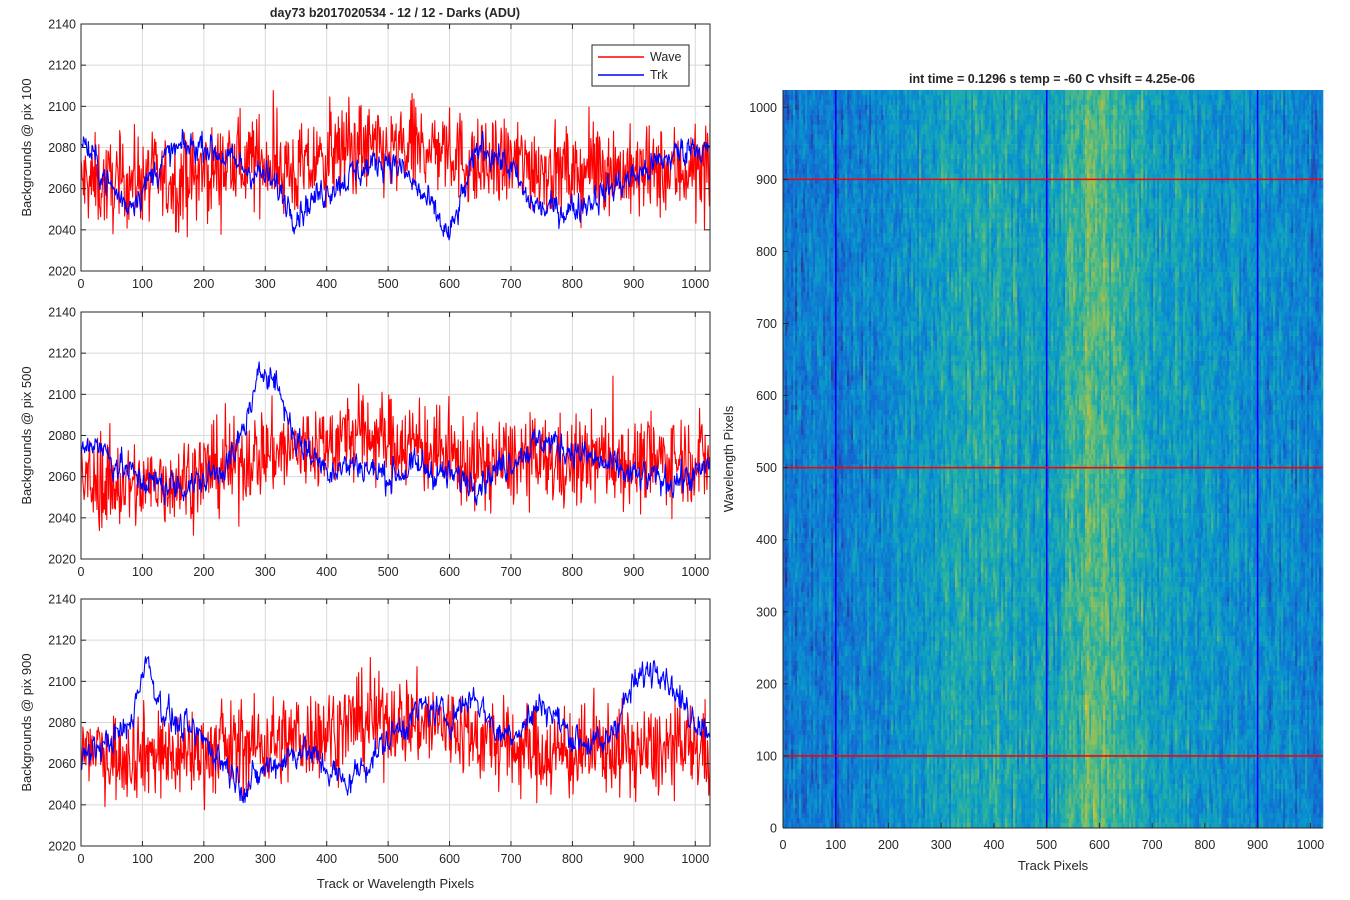 This screenshot has height=900, width=1350. What do you see at coordinates (666, 57) in the screenshot?
I see `legend-label-wave: Wave` at bounding box center [666, 57].